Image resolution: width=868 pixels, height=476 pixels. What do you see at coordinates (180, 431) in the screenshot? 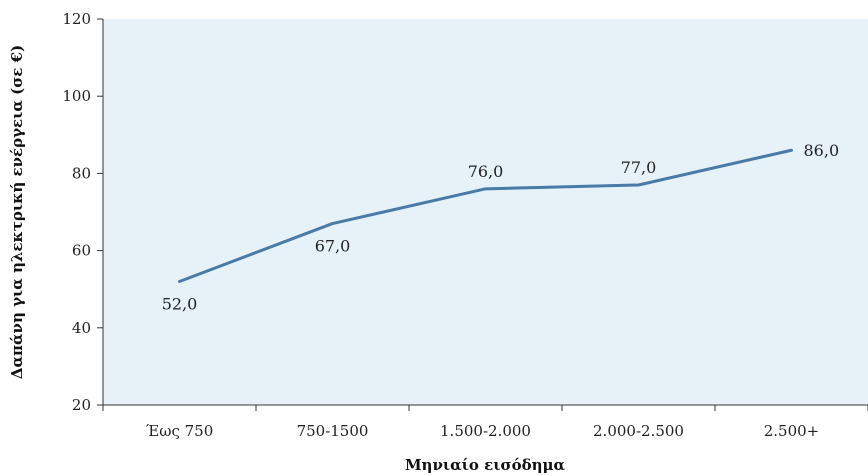
I see `x-tick-label: Έως 750` at bounding box center [180, 431].